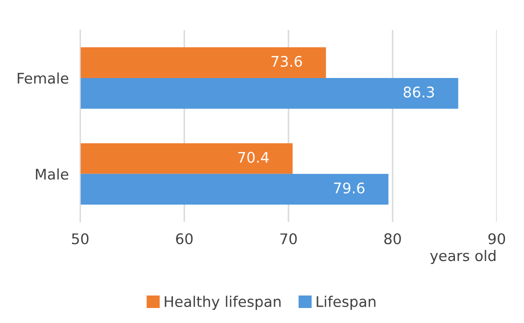 The height and width of the screenshot is (323, 524). Describe the element at coordinates (52, 174) in the screenshot. I see `y-tick-label: Male` at that location.